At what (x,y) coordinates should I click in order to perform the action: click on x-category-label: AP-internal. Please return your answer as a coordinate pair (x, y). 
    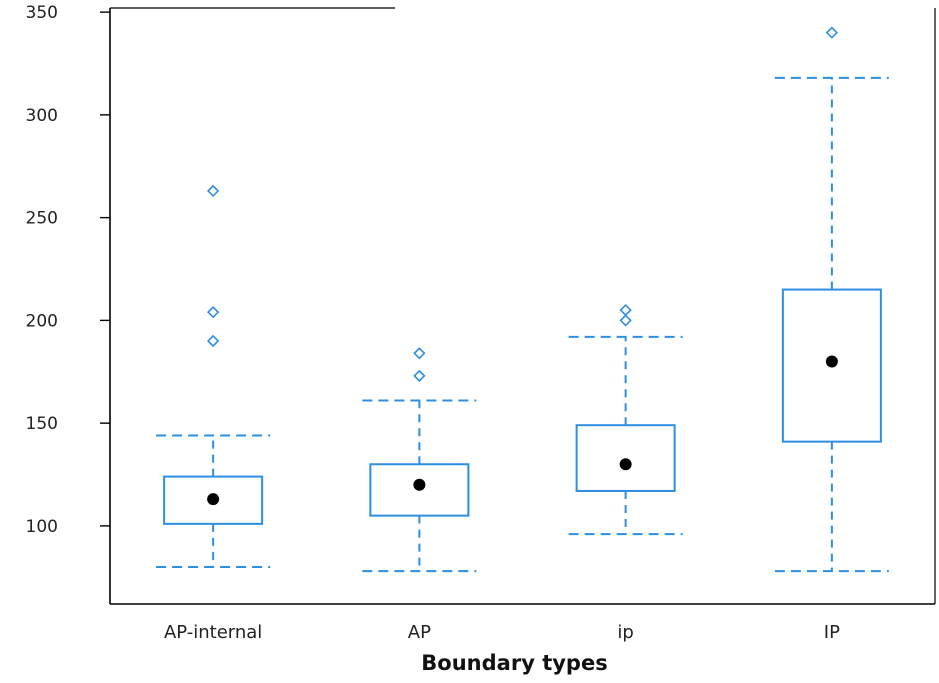
    Looking at the image, I should click on (213, 632).